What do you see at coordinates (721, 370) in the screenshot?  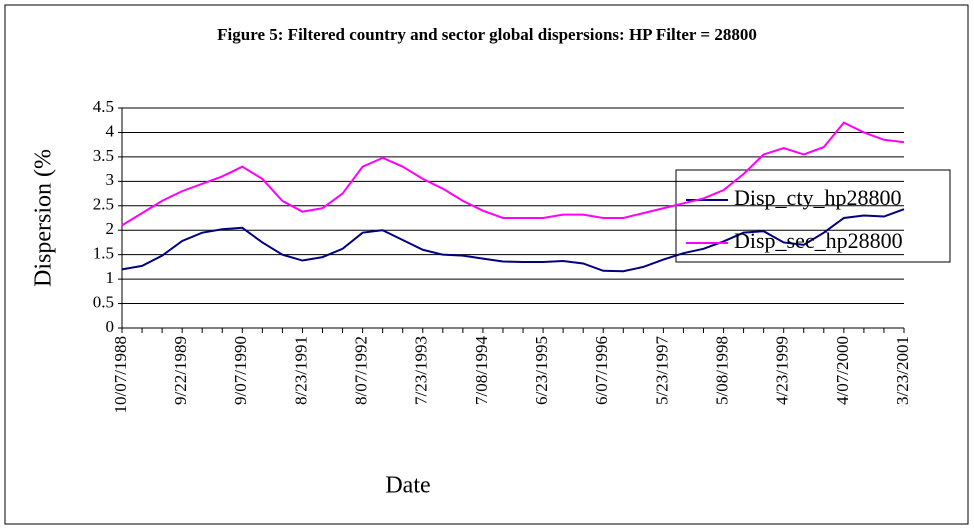 I see `x-tick-label: 5/08/1998` at bounding box center [721, 370].